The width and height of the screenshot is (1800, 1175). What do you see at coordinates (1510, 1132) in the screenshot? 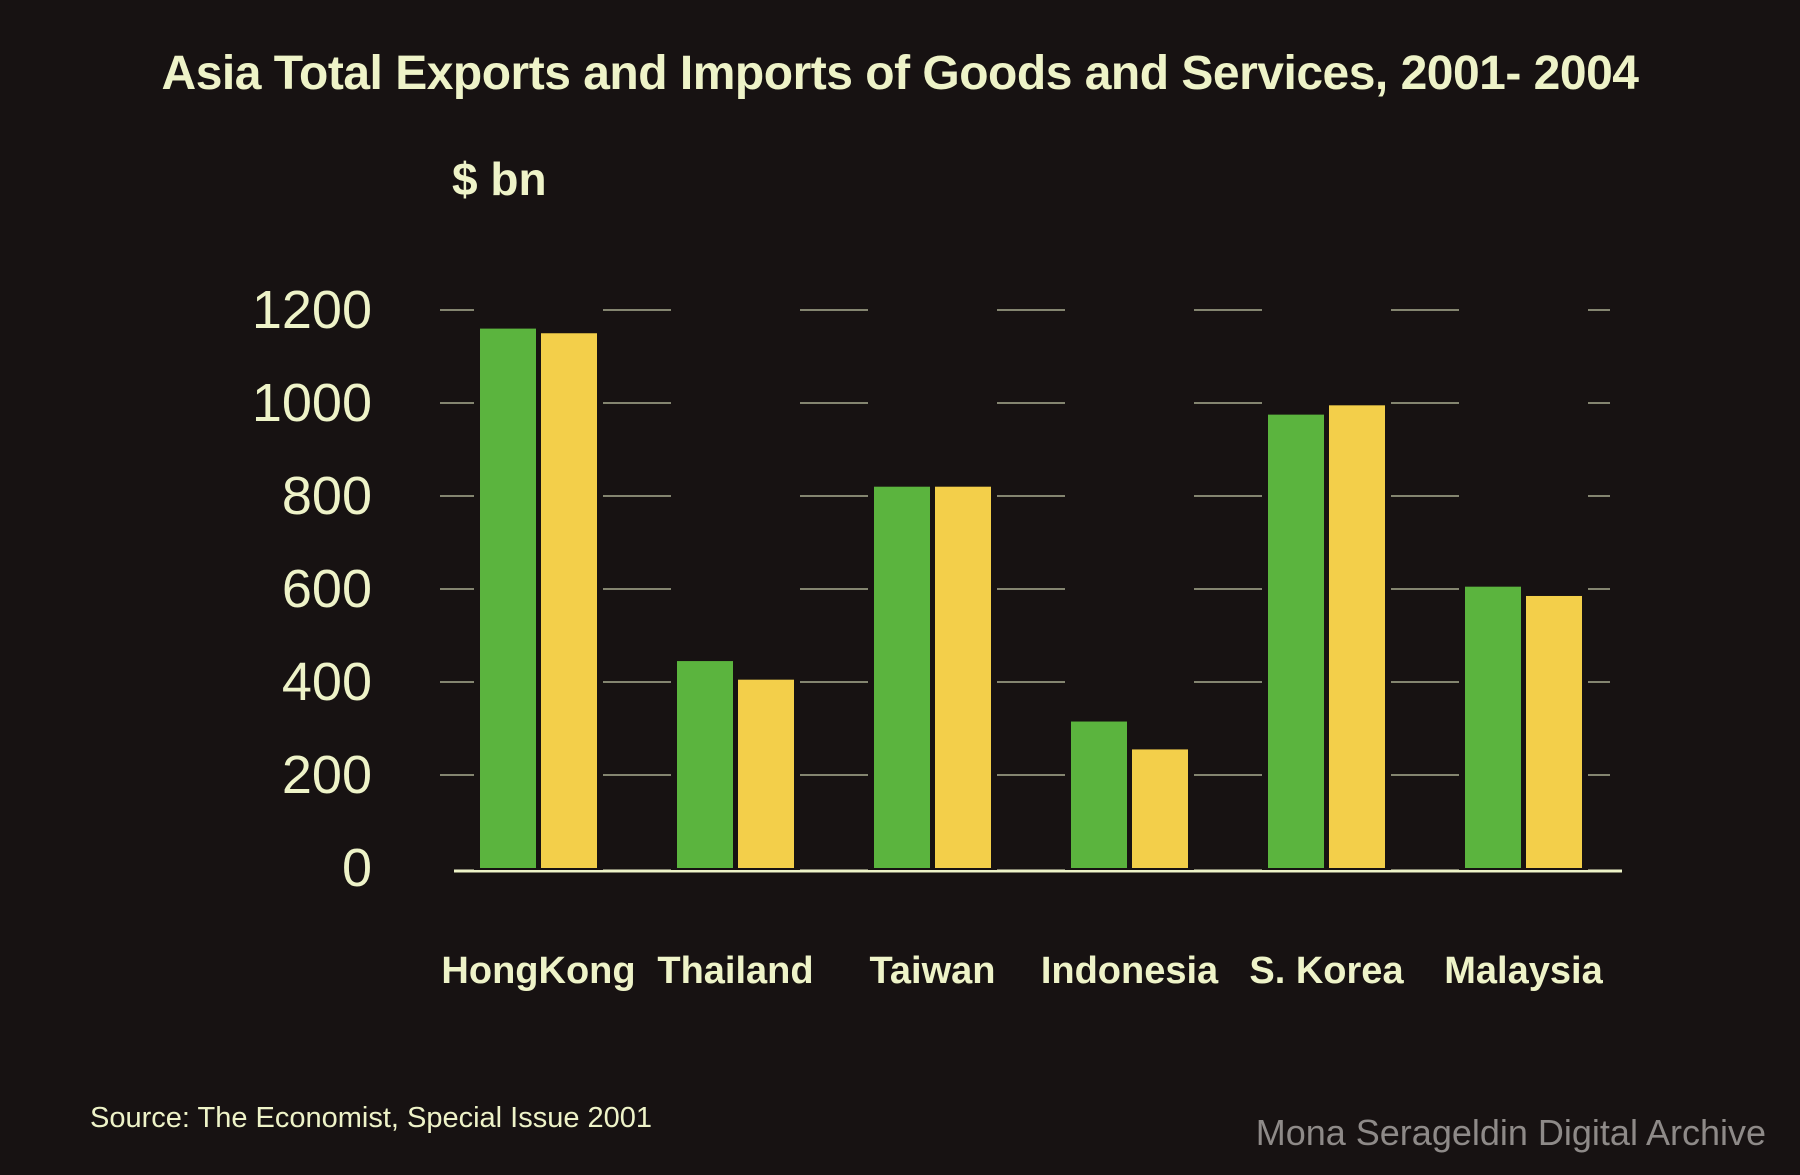
I see `watermark: Mona Serageldin Digital Archive` at bounding box center [1510, 1132].